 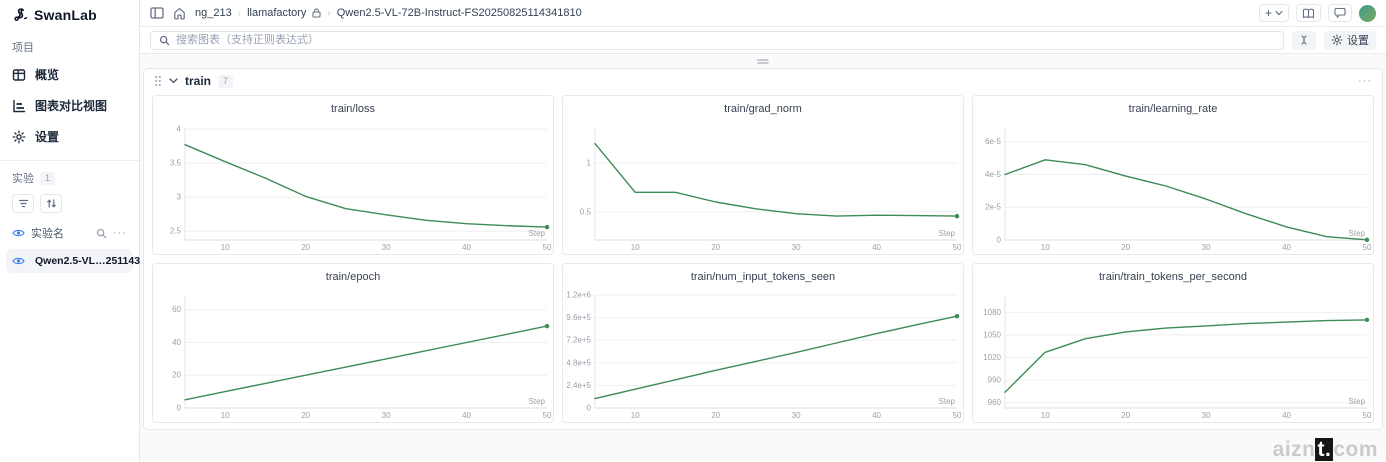 What do you see at coordinates (47, 234) in the screenshot?
I see `experiment-name-column-label: 实验名` at bounding box center [47, 234].